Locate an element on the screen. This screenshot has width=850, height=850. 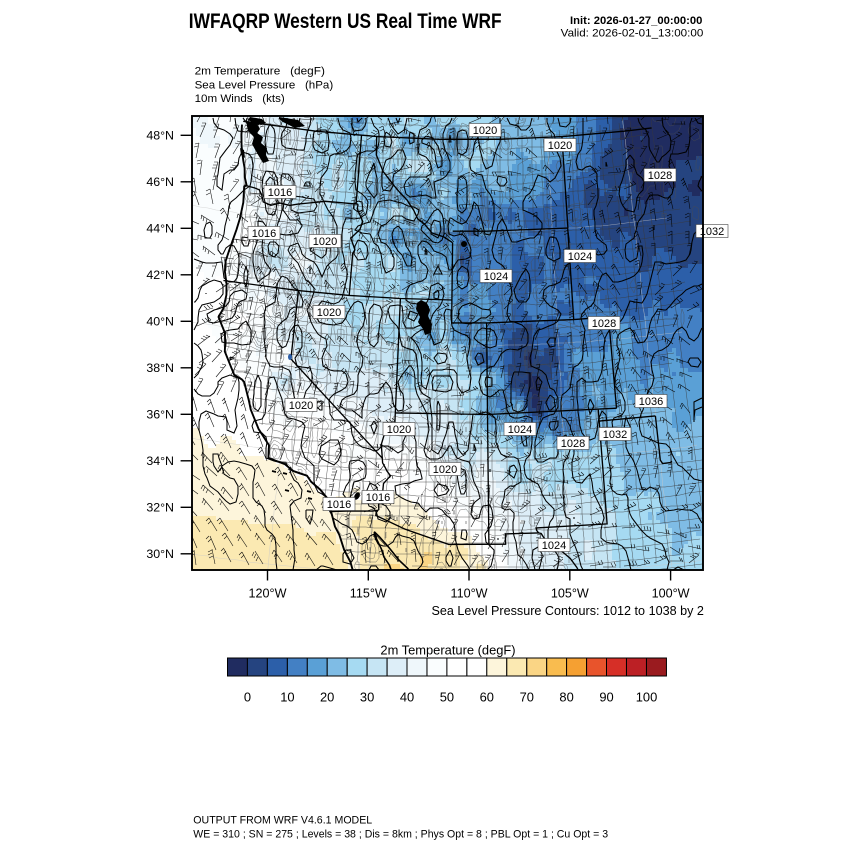
svg-text: 20 is located at coordinates (327, 697).